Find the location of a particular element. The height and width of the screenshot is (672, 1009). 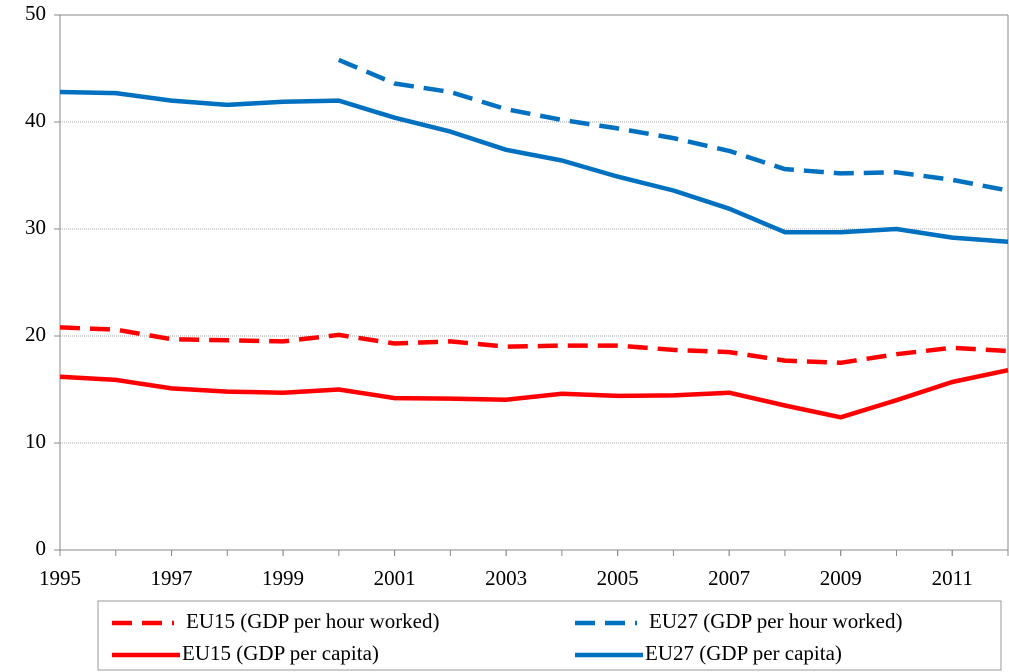

y-tick-label: 10 is located at coordinates (35, 441).